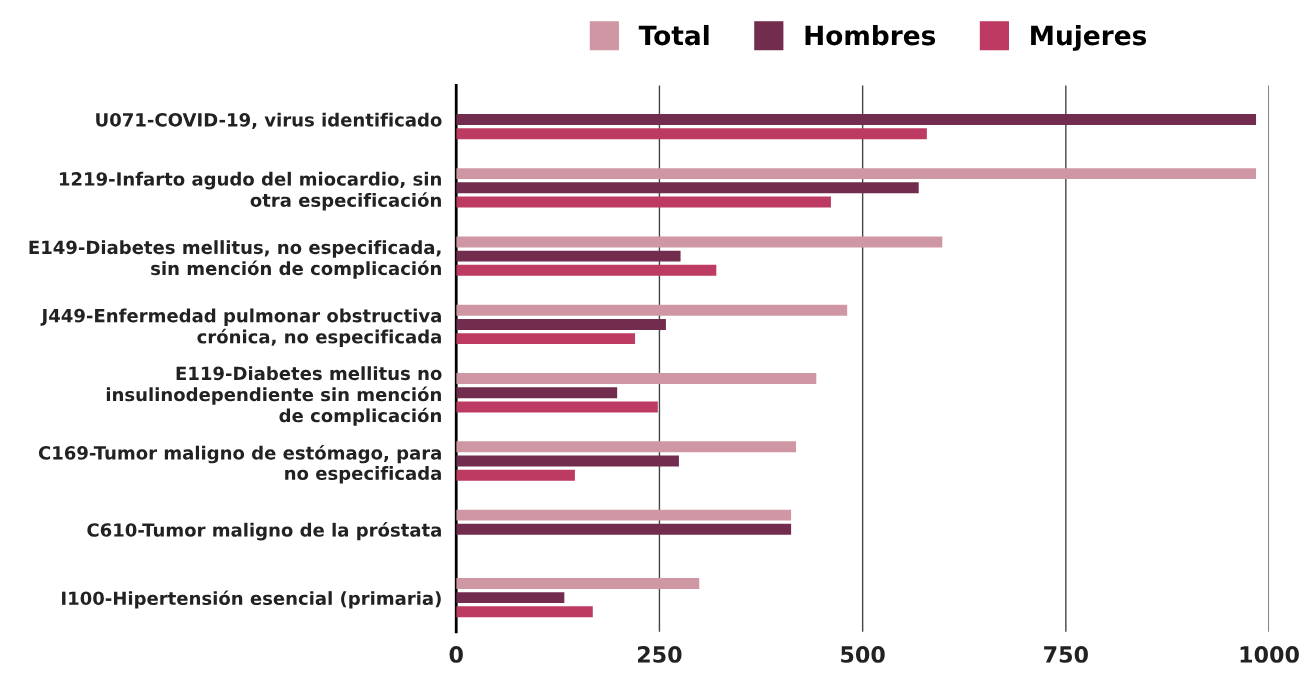  Describe the element at coordinates (264, 531) in the screenshot. I see `y-tick-label: C610-Tumor maligno de la próstata` at that location.